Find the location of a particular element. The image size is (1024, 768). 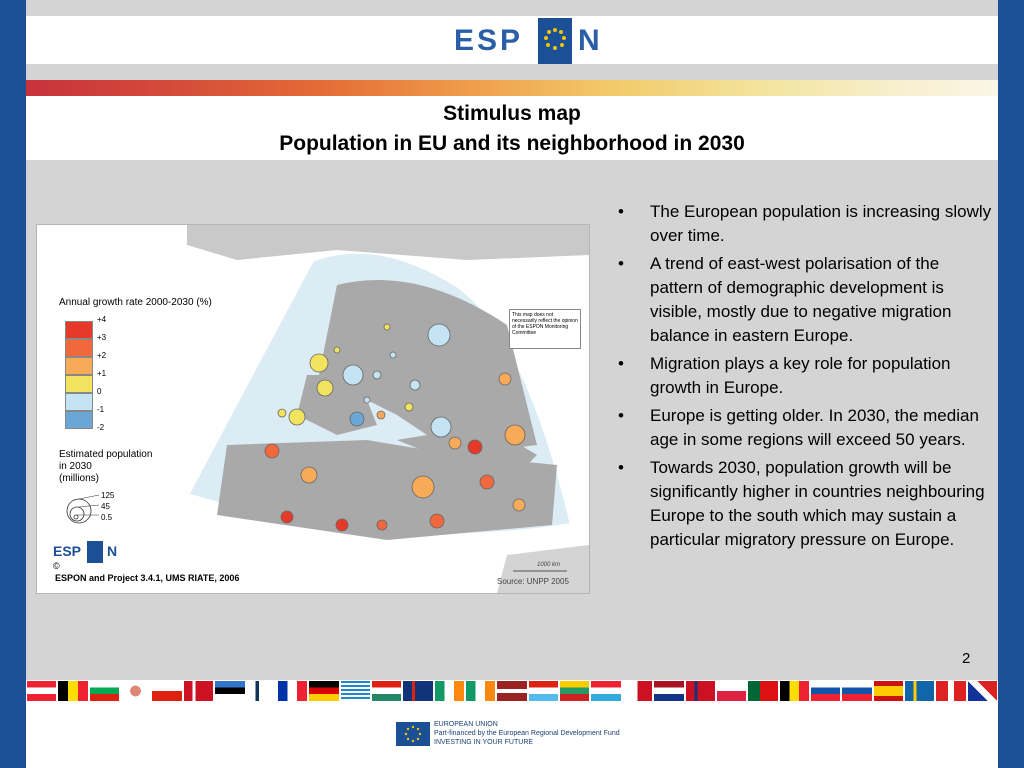

estimated-title: Estimated population is located at coordinates (106, 454).